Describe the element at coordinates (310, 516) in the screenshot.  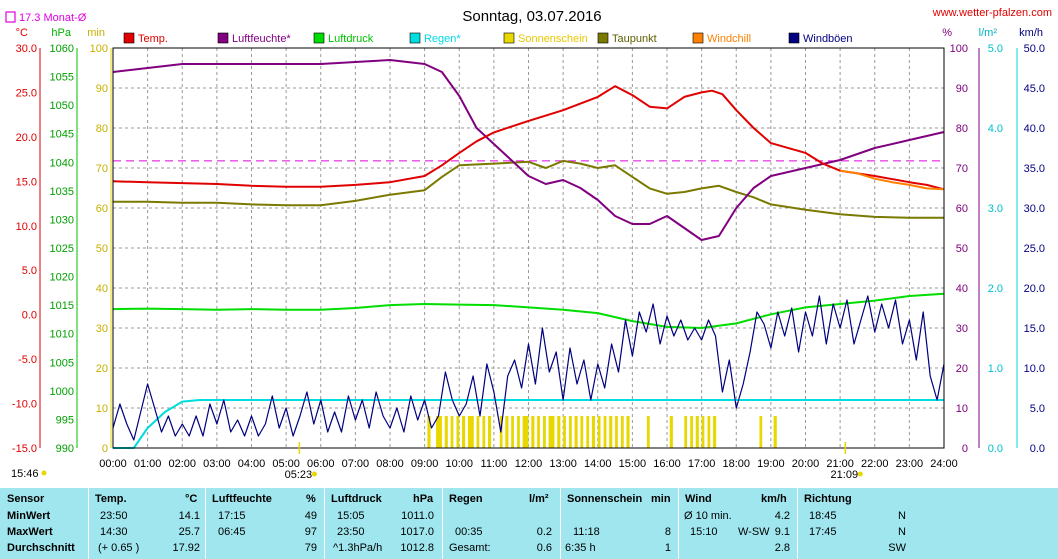
I see `min-humidity-value: 49` at that location.